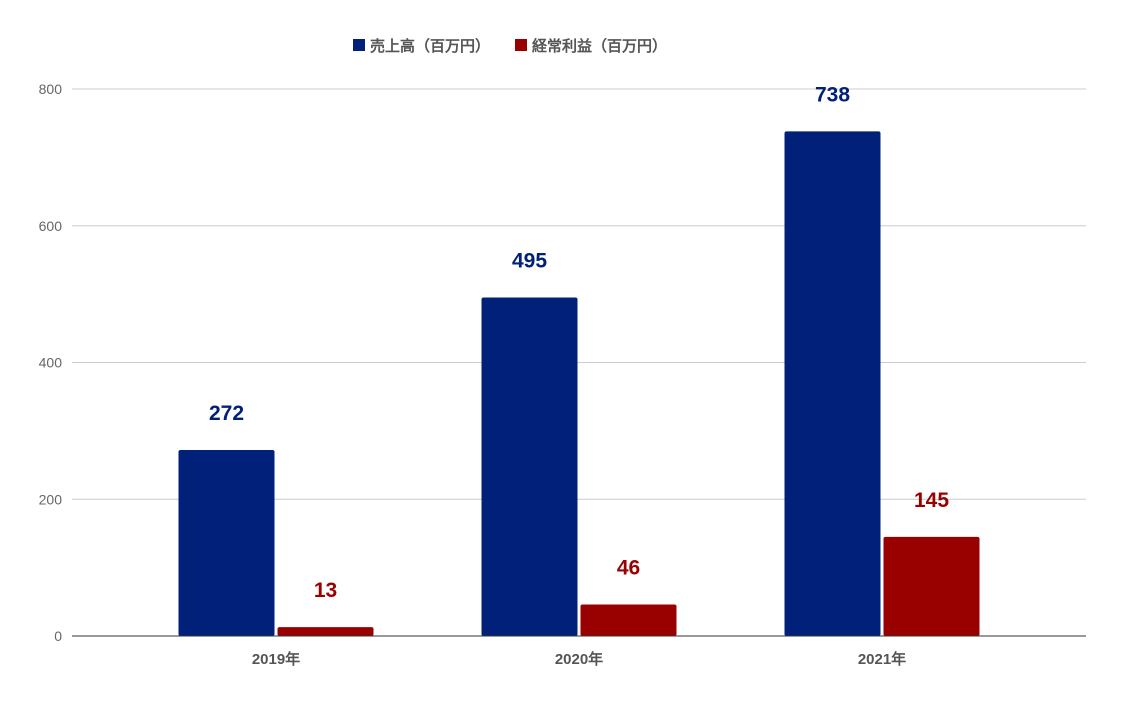  What do you see at coordinates (628, 568) in the screenshot?
I see `data-label-ordinary-profit-2020: 46` at bounding box center [628, 568].